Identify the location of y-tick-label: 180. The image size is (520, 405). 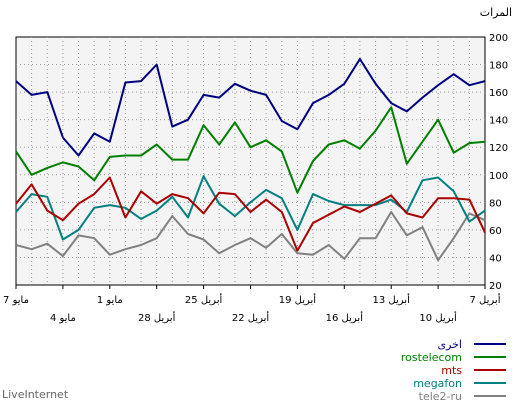
(498, 66).